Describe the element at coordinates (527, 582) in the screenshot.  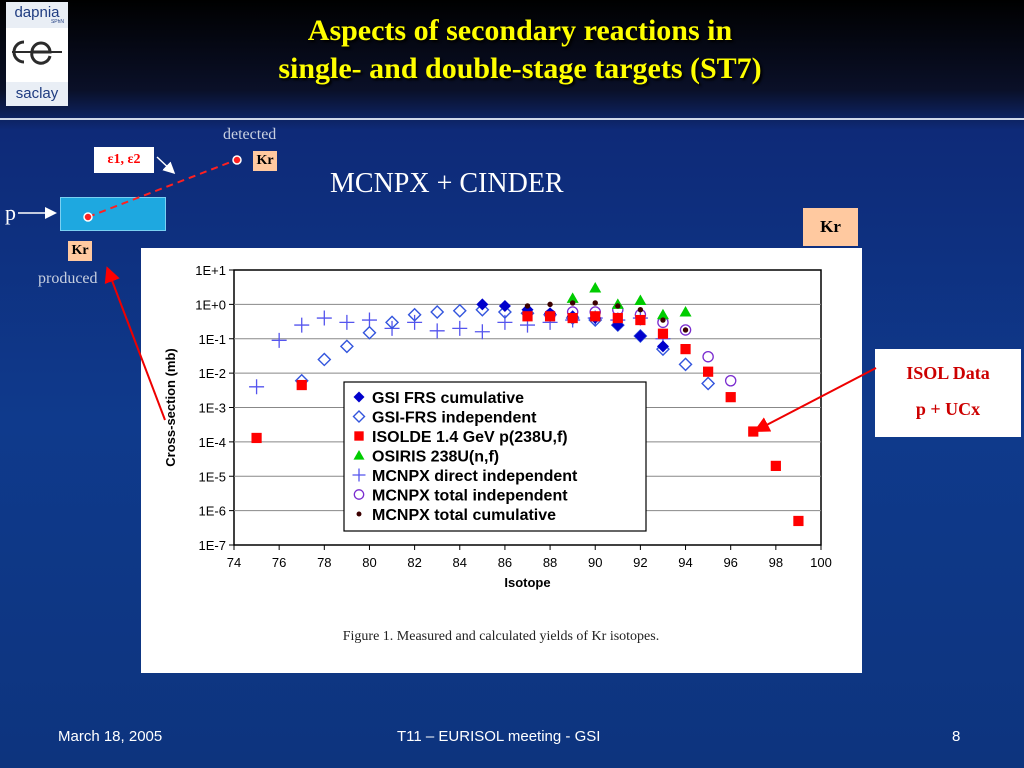
I see `x-axis-label: Isotope` at that location.